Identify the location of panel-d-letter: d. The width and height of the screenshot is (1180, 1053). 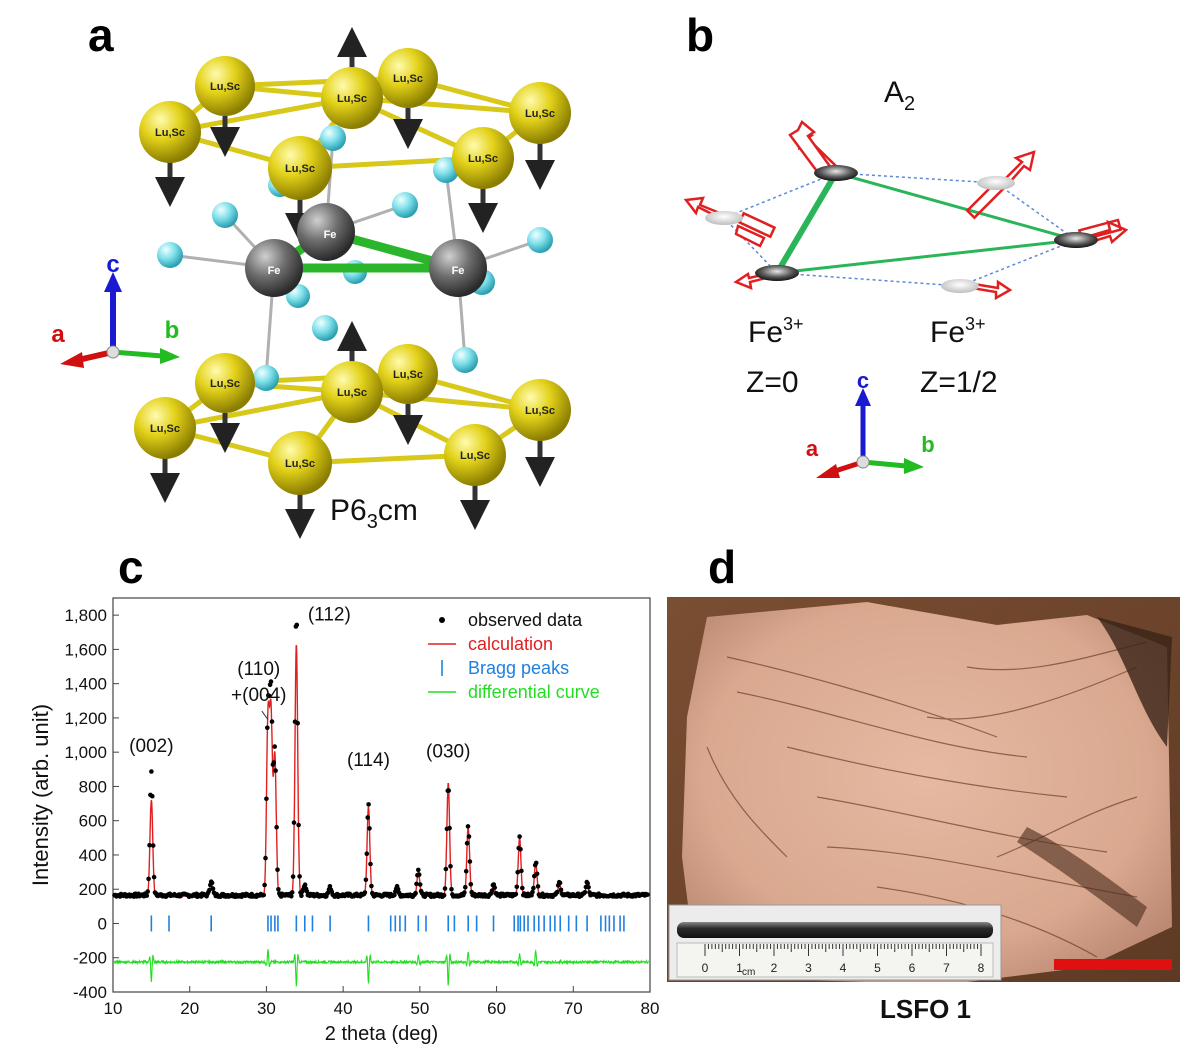
(722, 567).